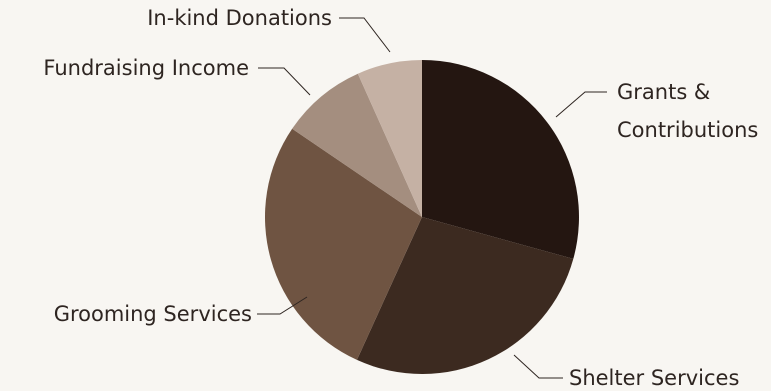  I want to click on slice-label-3: Fundraising Income, so click(146, 68).